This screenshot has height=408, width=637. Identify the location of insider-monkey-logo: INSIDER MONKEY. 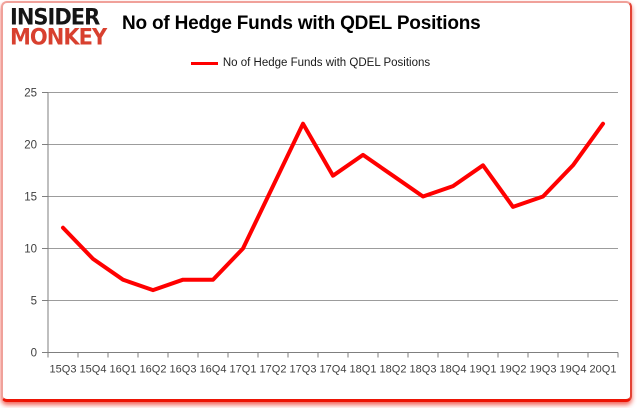
(58, 27).